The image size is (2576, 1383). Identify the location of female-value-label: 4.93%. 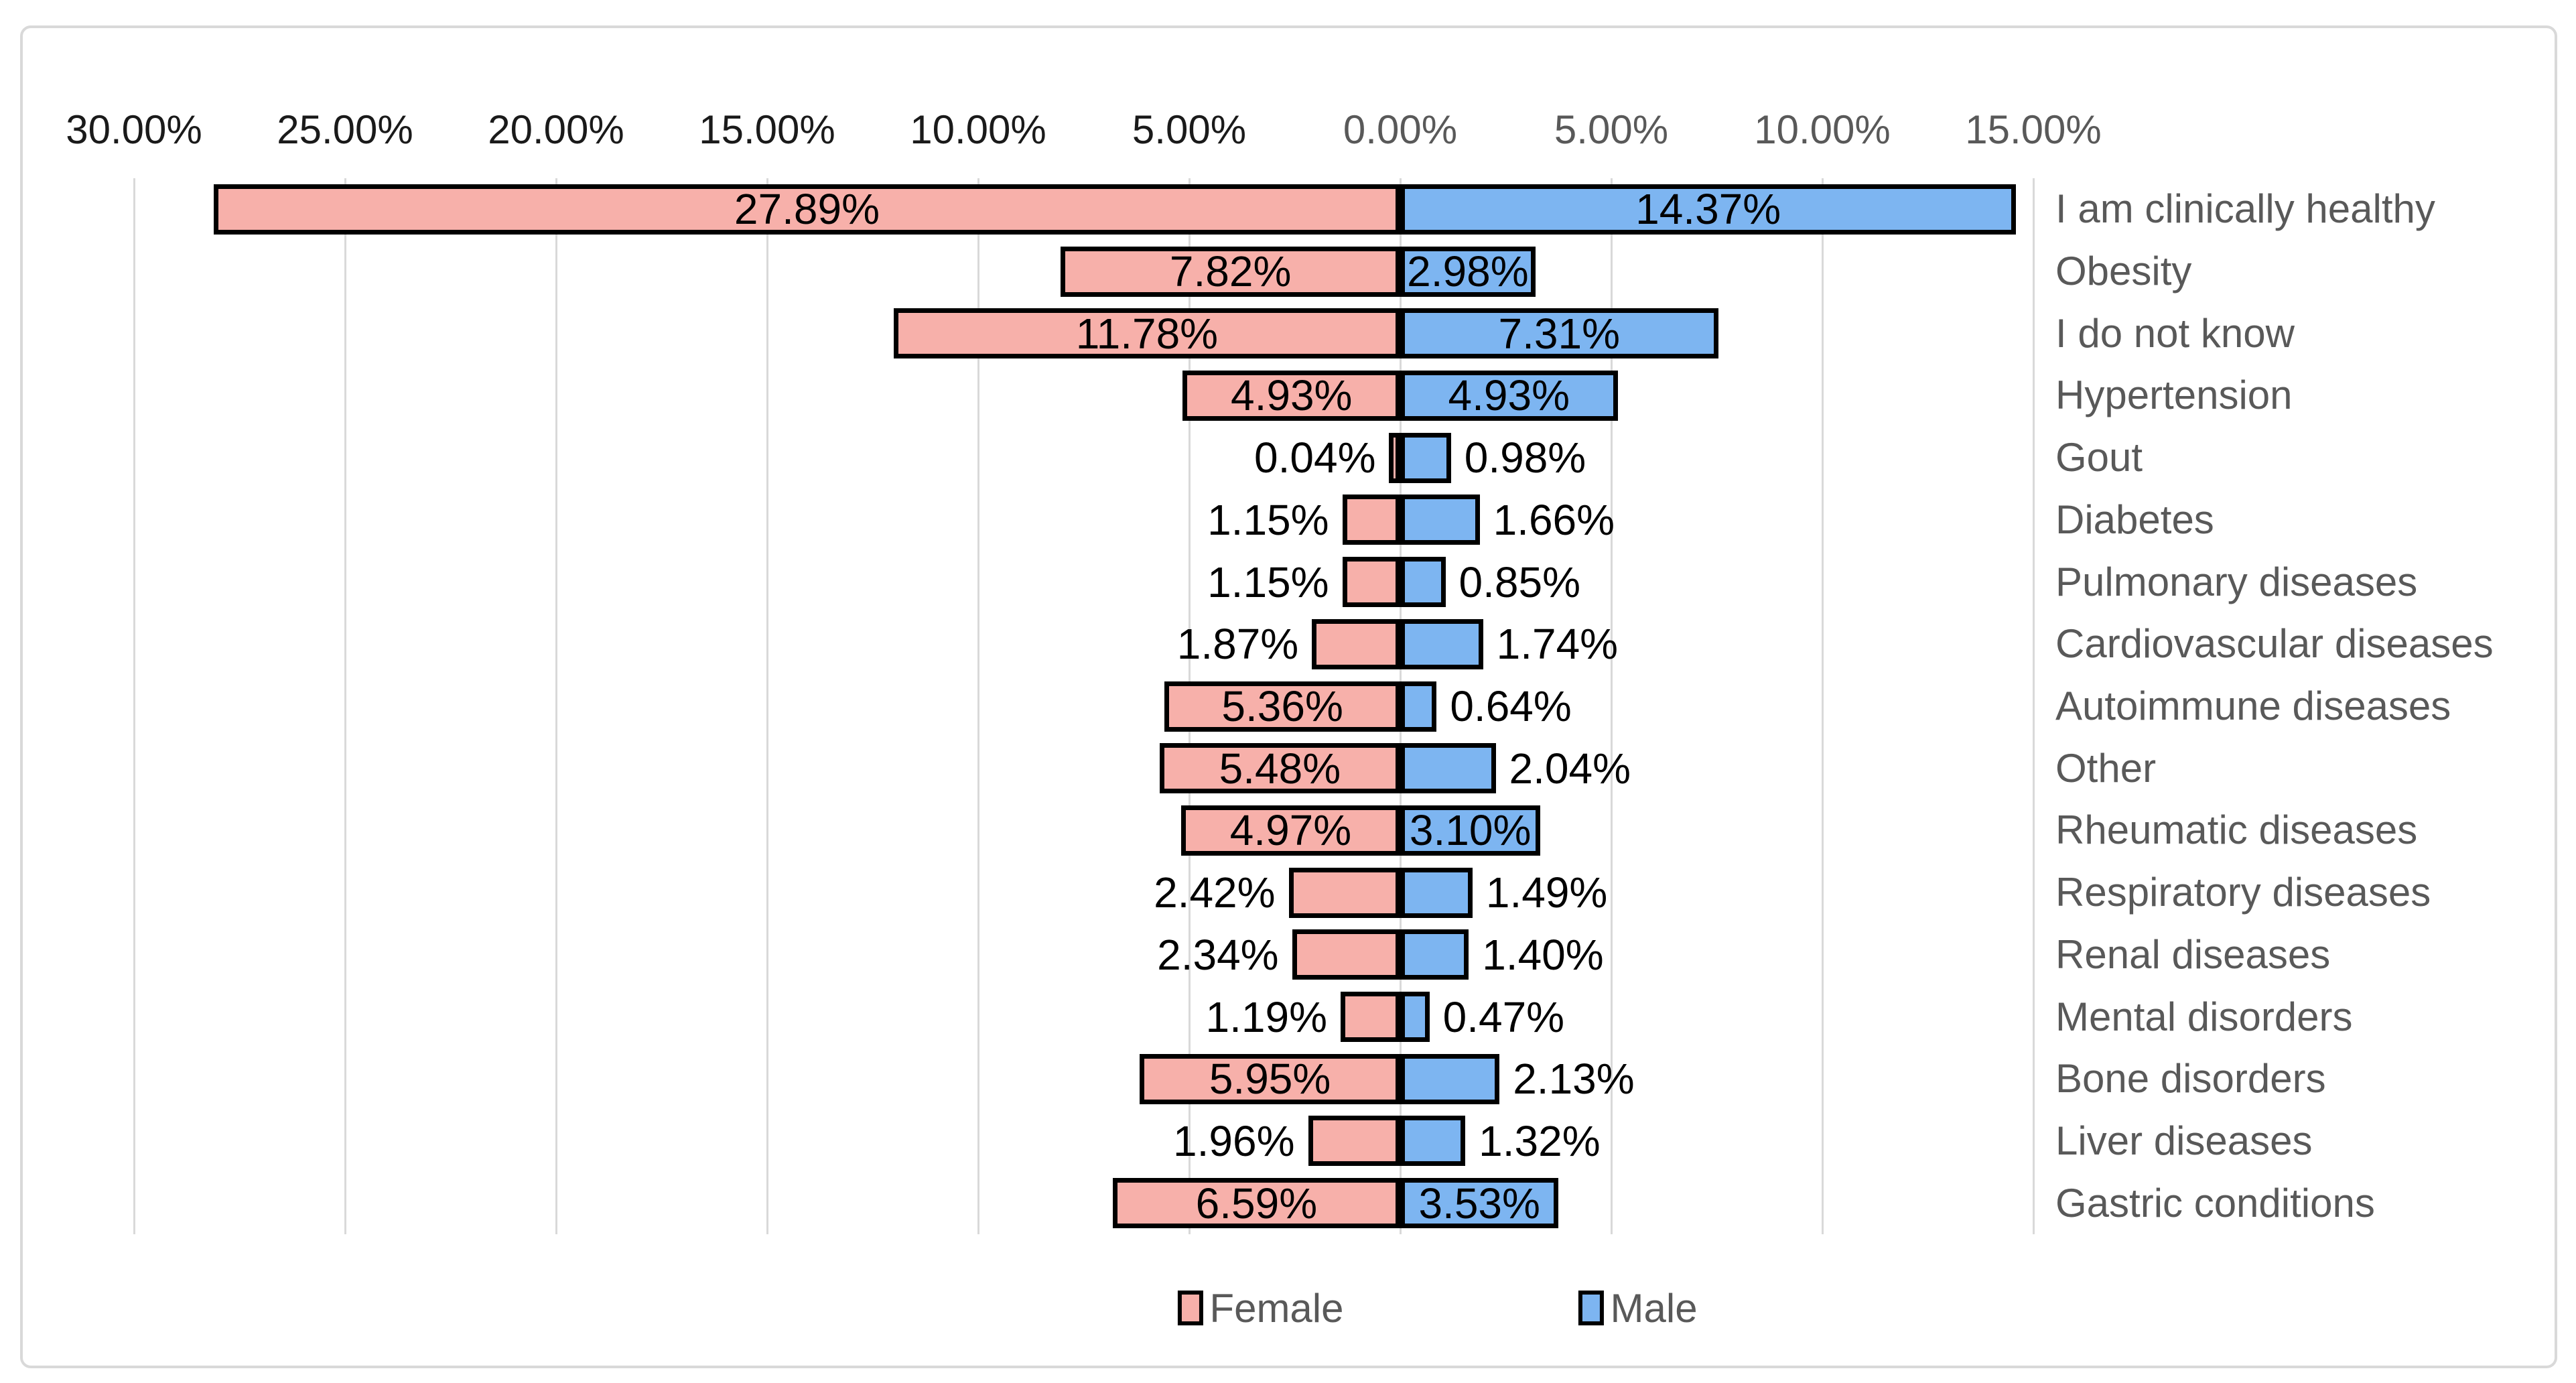
(1291, 395).